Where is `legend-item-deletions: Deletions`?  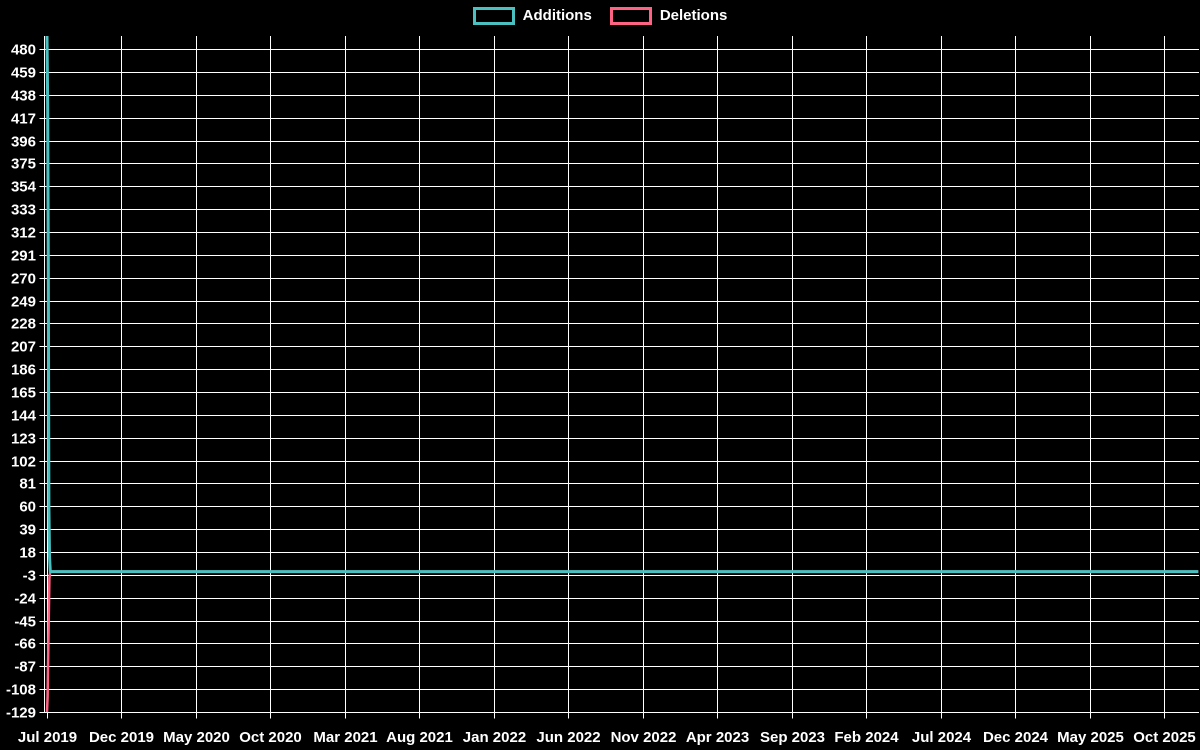 legend-item-deletions: Deletions is located at coordinates (668, 16).